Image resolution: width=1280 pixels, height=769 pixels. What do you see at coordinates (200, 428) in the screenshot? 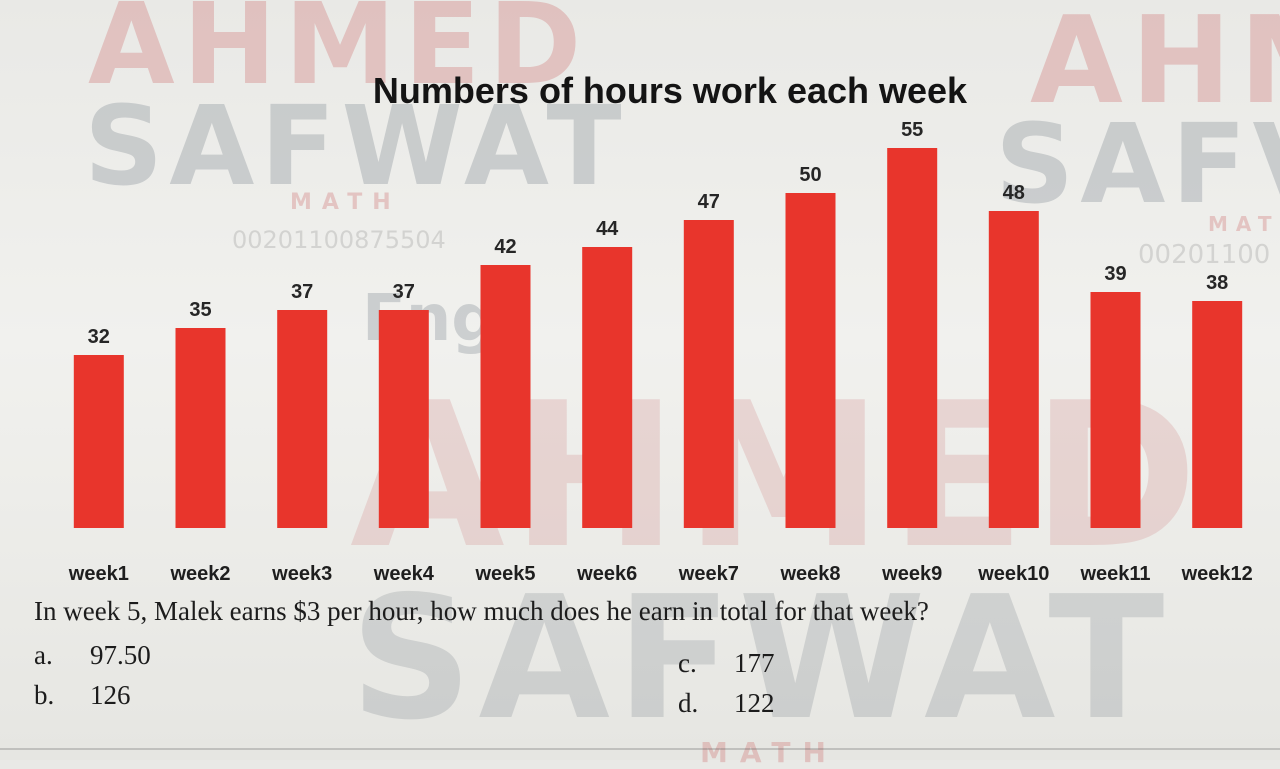
I see `bar-week2` at bounding box center [200, 428].